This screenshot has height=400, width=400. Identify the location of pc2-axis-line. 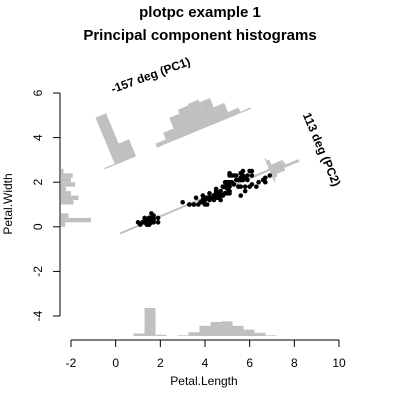
(277, 167).